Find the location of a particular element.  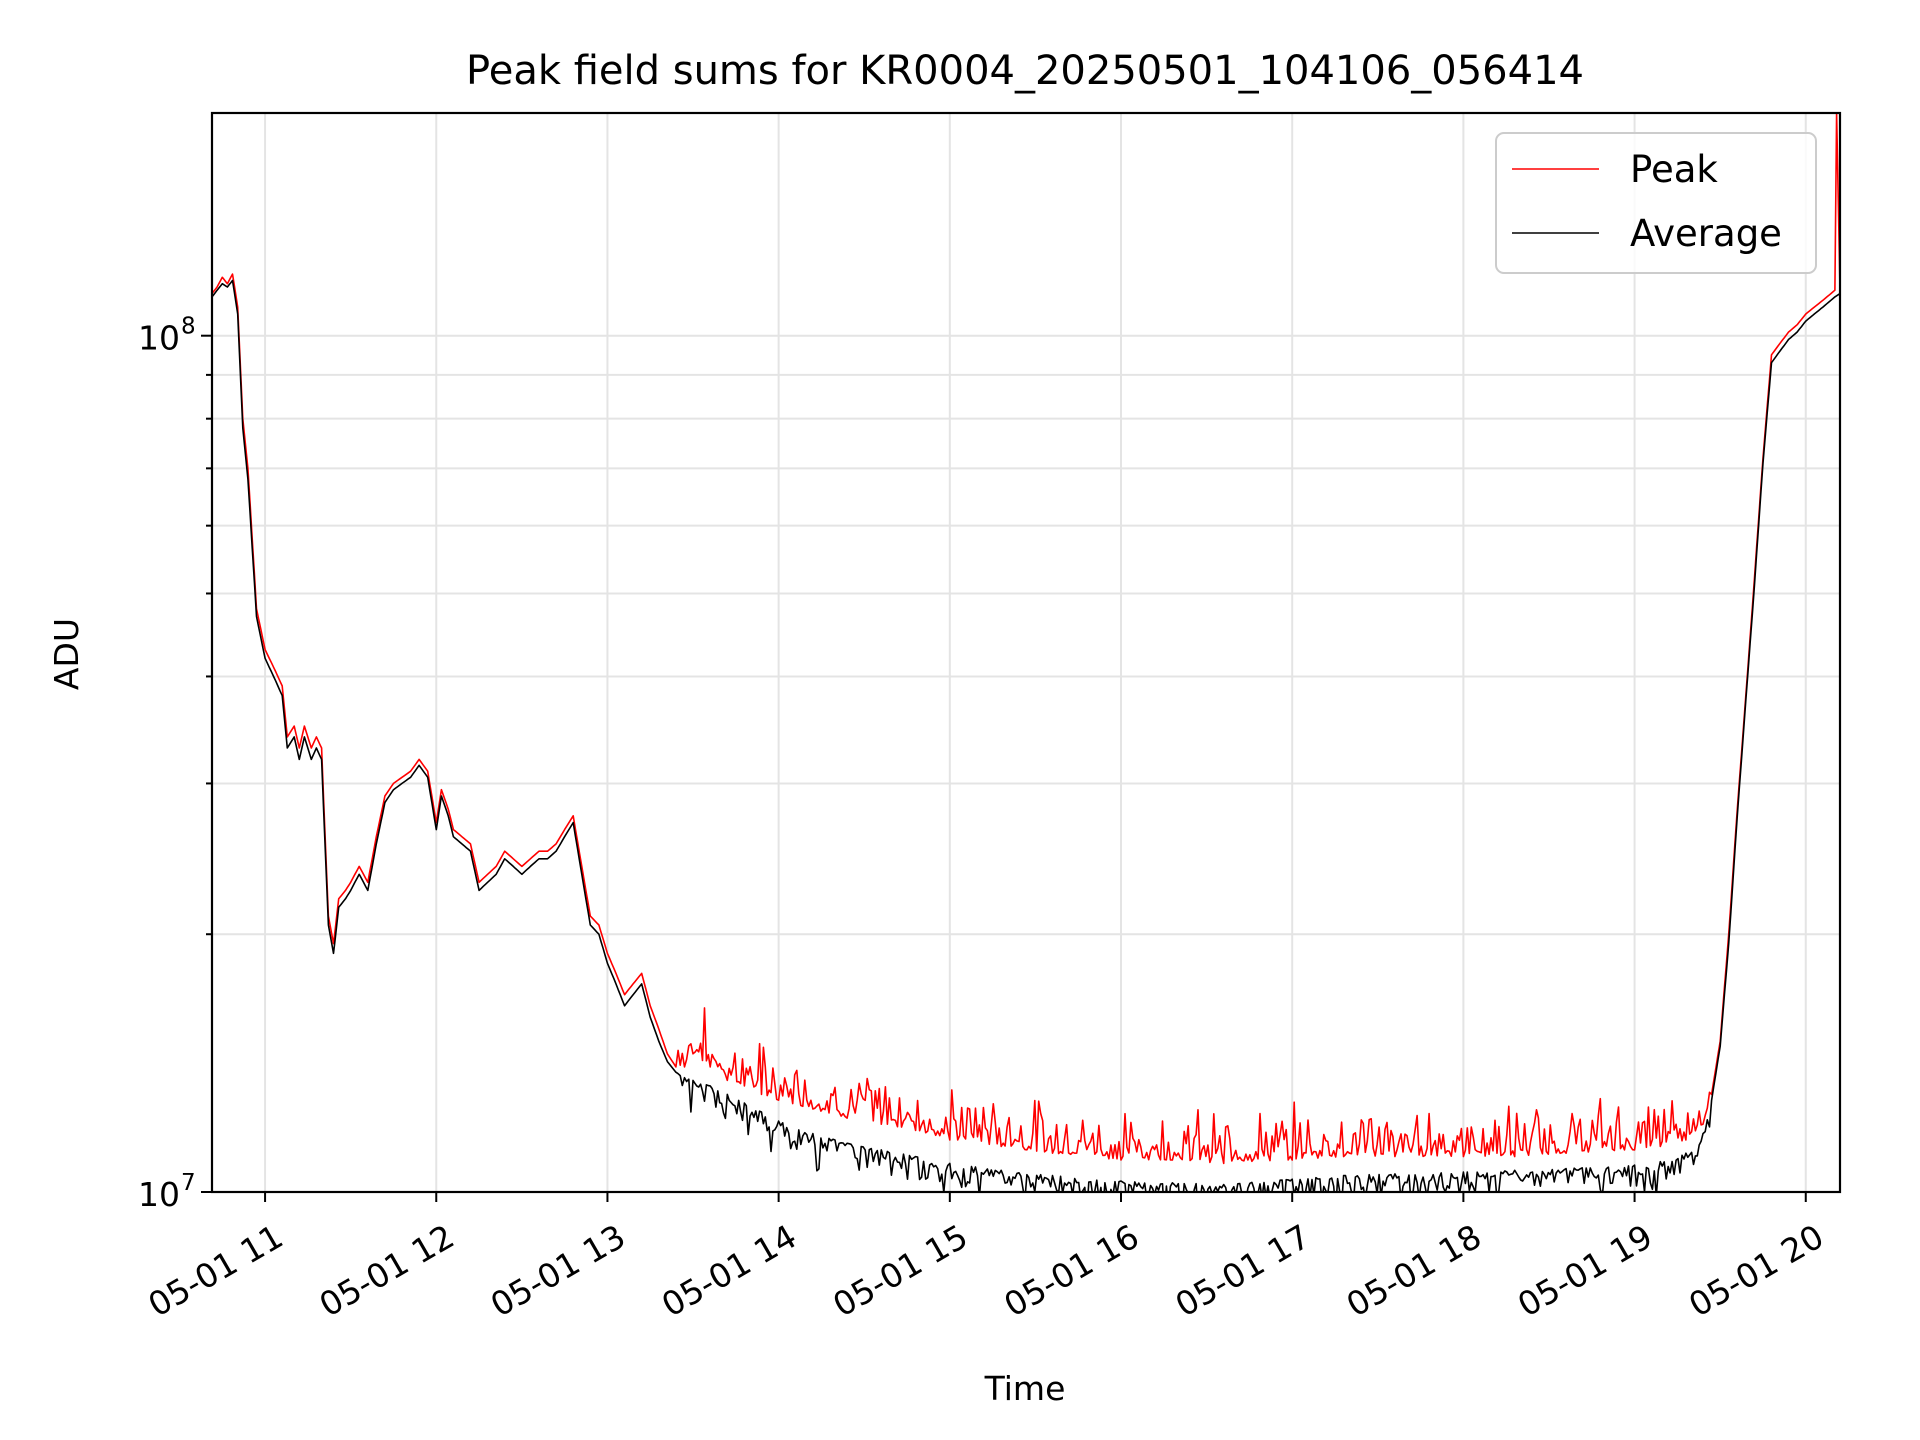

legend-label-peak: Peak is located at coordinates (1674, 169).